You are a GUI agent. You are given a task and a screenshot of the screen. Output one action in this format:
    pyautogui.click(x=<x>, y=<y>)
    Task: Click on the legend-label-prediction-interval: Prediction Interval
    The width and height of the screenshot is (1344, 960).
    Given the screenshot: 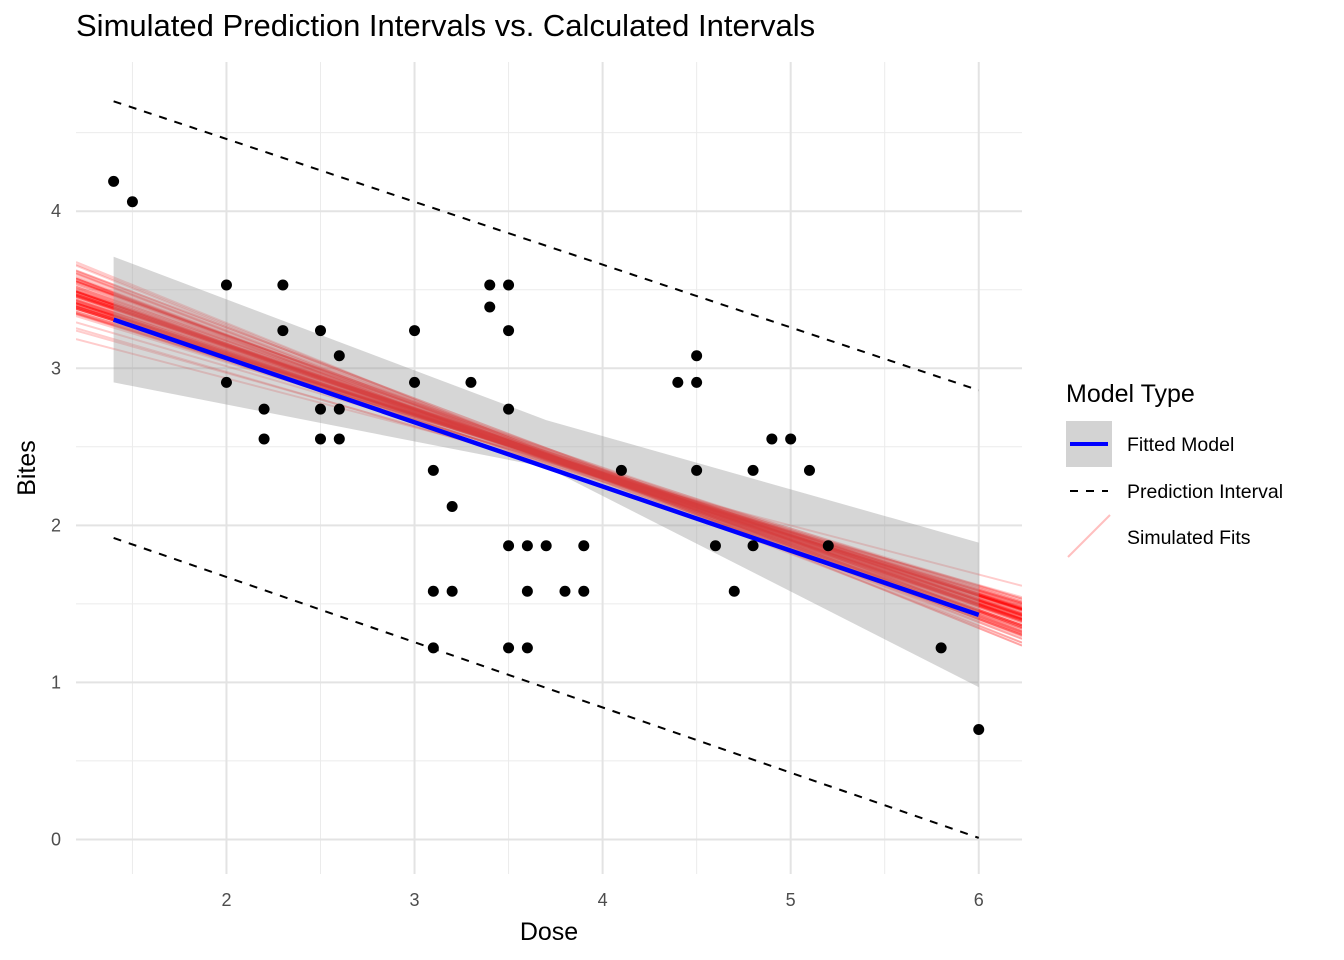 What is the action you would take?
    pyautogui.click(x=1205, y=492)
    